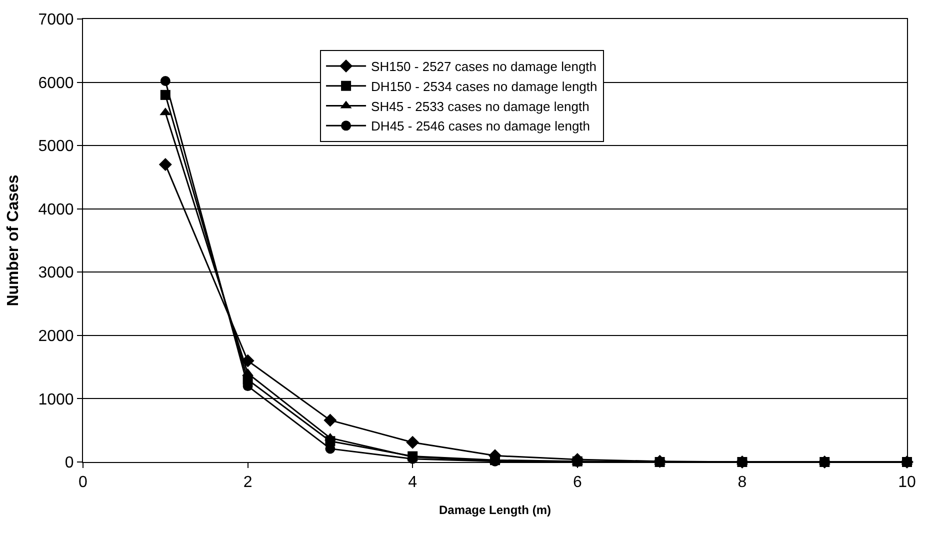 The width and height of the screenshot is (928, 547). Describe the element at coordinates (56, 20) in the screenshot. I see `y-tick-label: 7000` at that location.